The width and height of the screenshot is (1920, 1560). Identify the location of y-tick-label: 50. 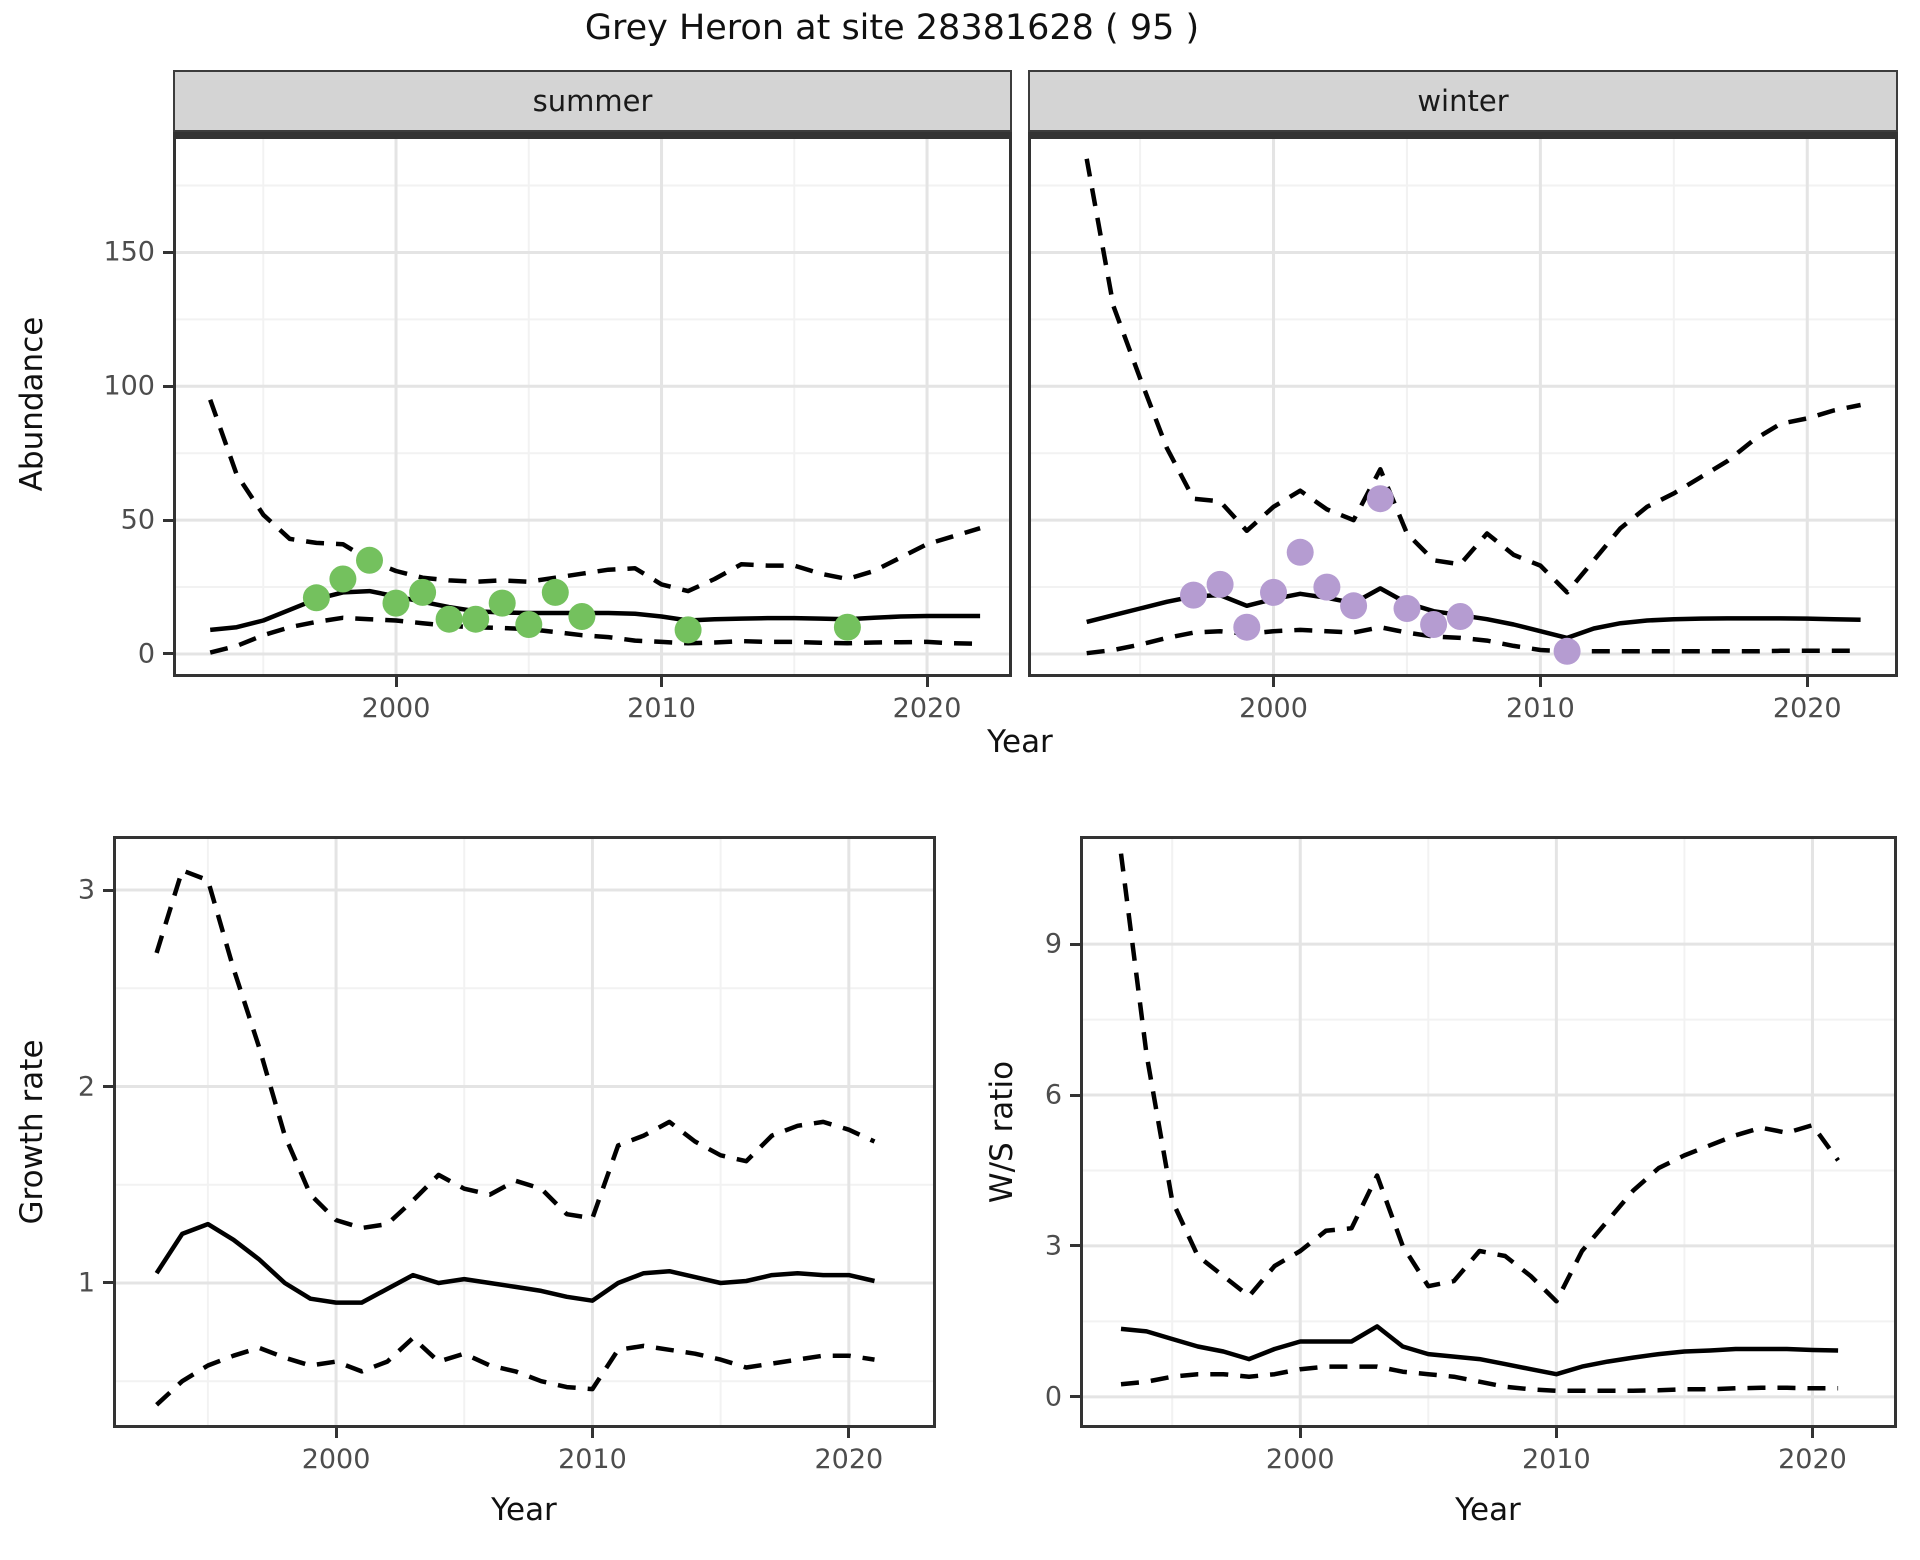
(137, 520).